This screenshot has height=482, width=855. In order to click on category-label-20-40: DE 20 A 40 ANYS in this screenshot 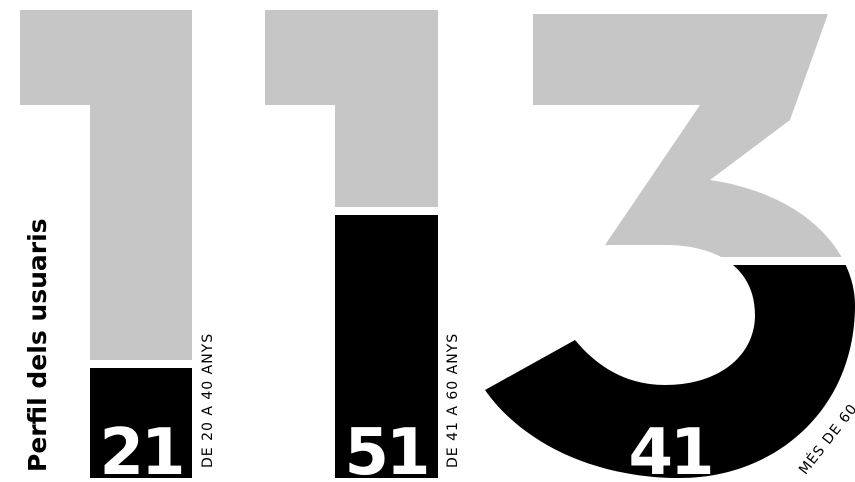, I will do `click(208, 400)`.